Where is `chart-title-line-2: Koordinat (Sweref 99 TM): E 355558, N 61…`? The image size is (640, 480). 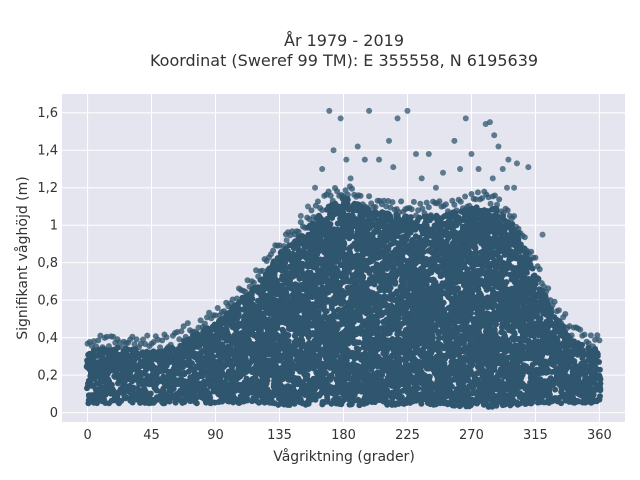 chart-title-line-2: Koordinat (Sweref 99 TM): E 355558, N 61… is located at coordinates (344, 60).